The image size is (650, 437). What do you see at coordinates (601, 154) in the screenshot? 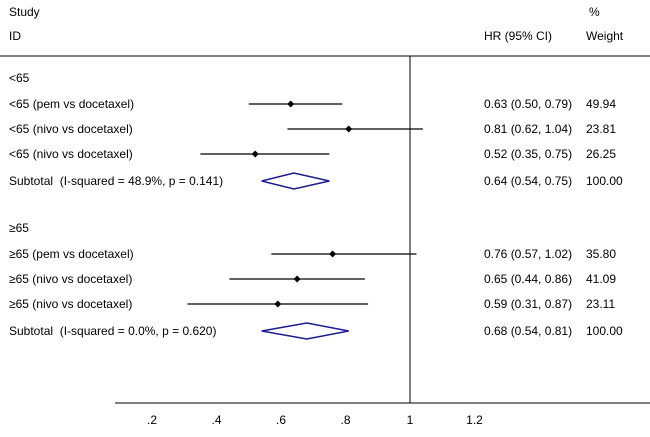
I see `weight-value: 26.25` at bounding box center [601, 154].